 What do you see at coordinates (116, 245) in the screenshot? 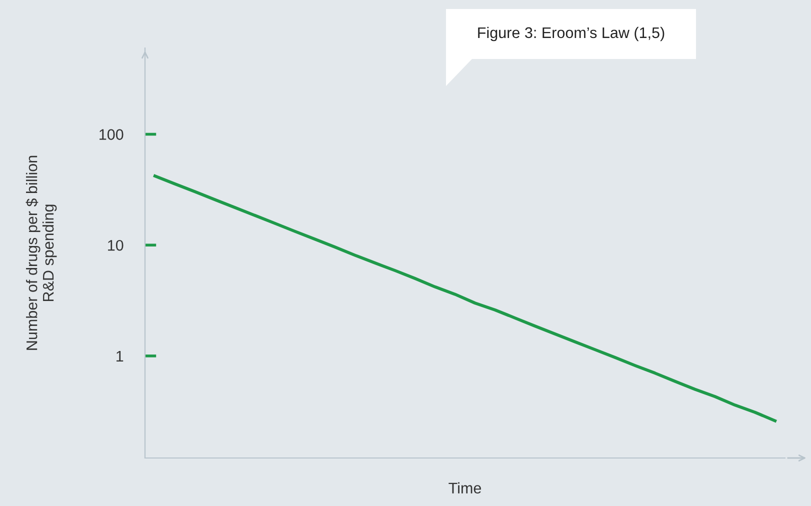
I see `y-tick-label: 10` at bounding box center [116, 245].